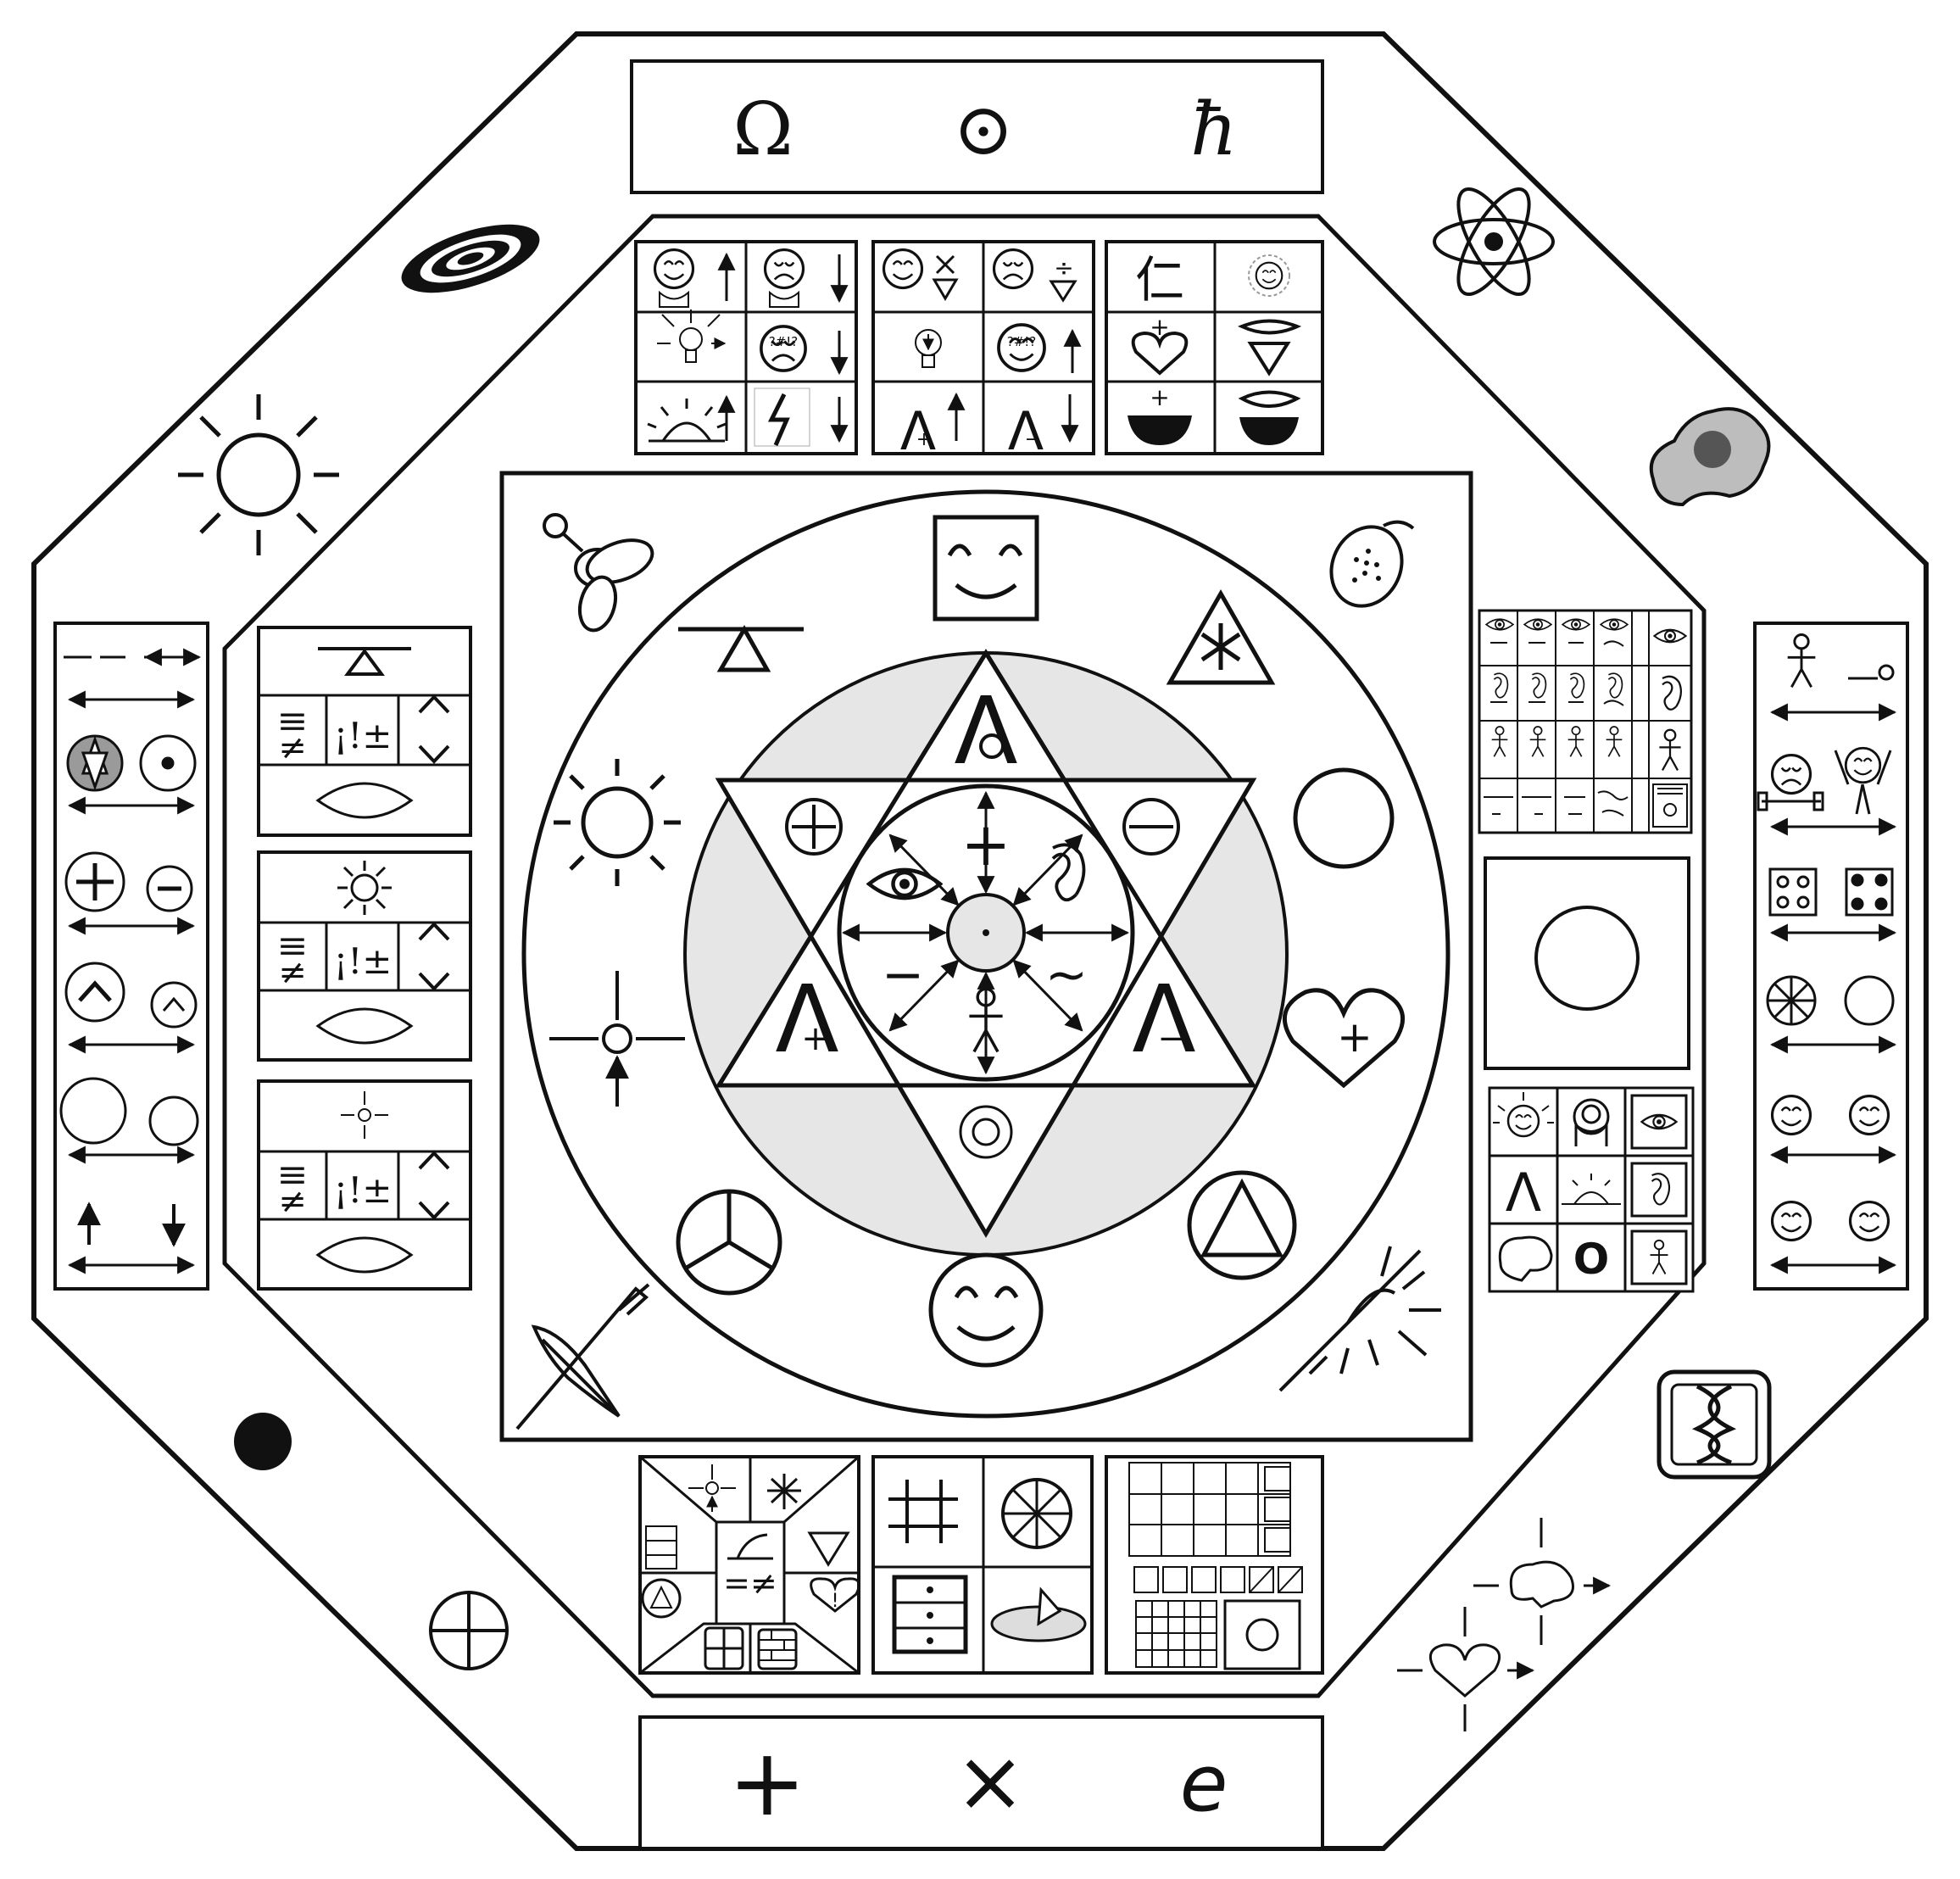 This screenshot has height=1879, width=1960. What do you see at coordinates (741, 648) in the screenshot?
I see `balance-icon` at bounding box center [741, 648].